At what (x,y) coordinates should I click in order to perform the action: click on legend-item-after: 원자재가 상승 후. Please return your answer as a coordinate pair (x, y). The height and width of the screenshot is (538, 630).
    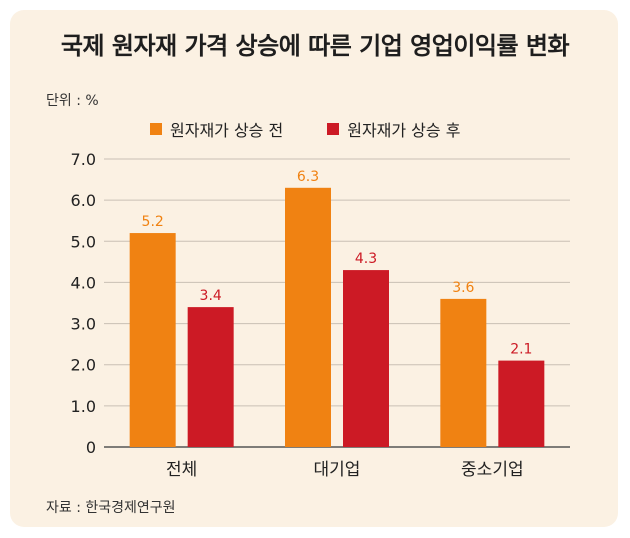
    Looking at the image, I should click on (393, 129).